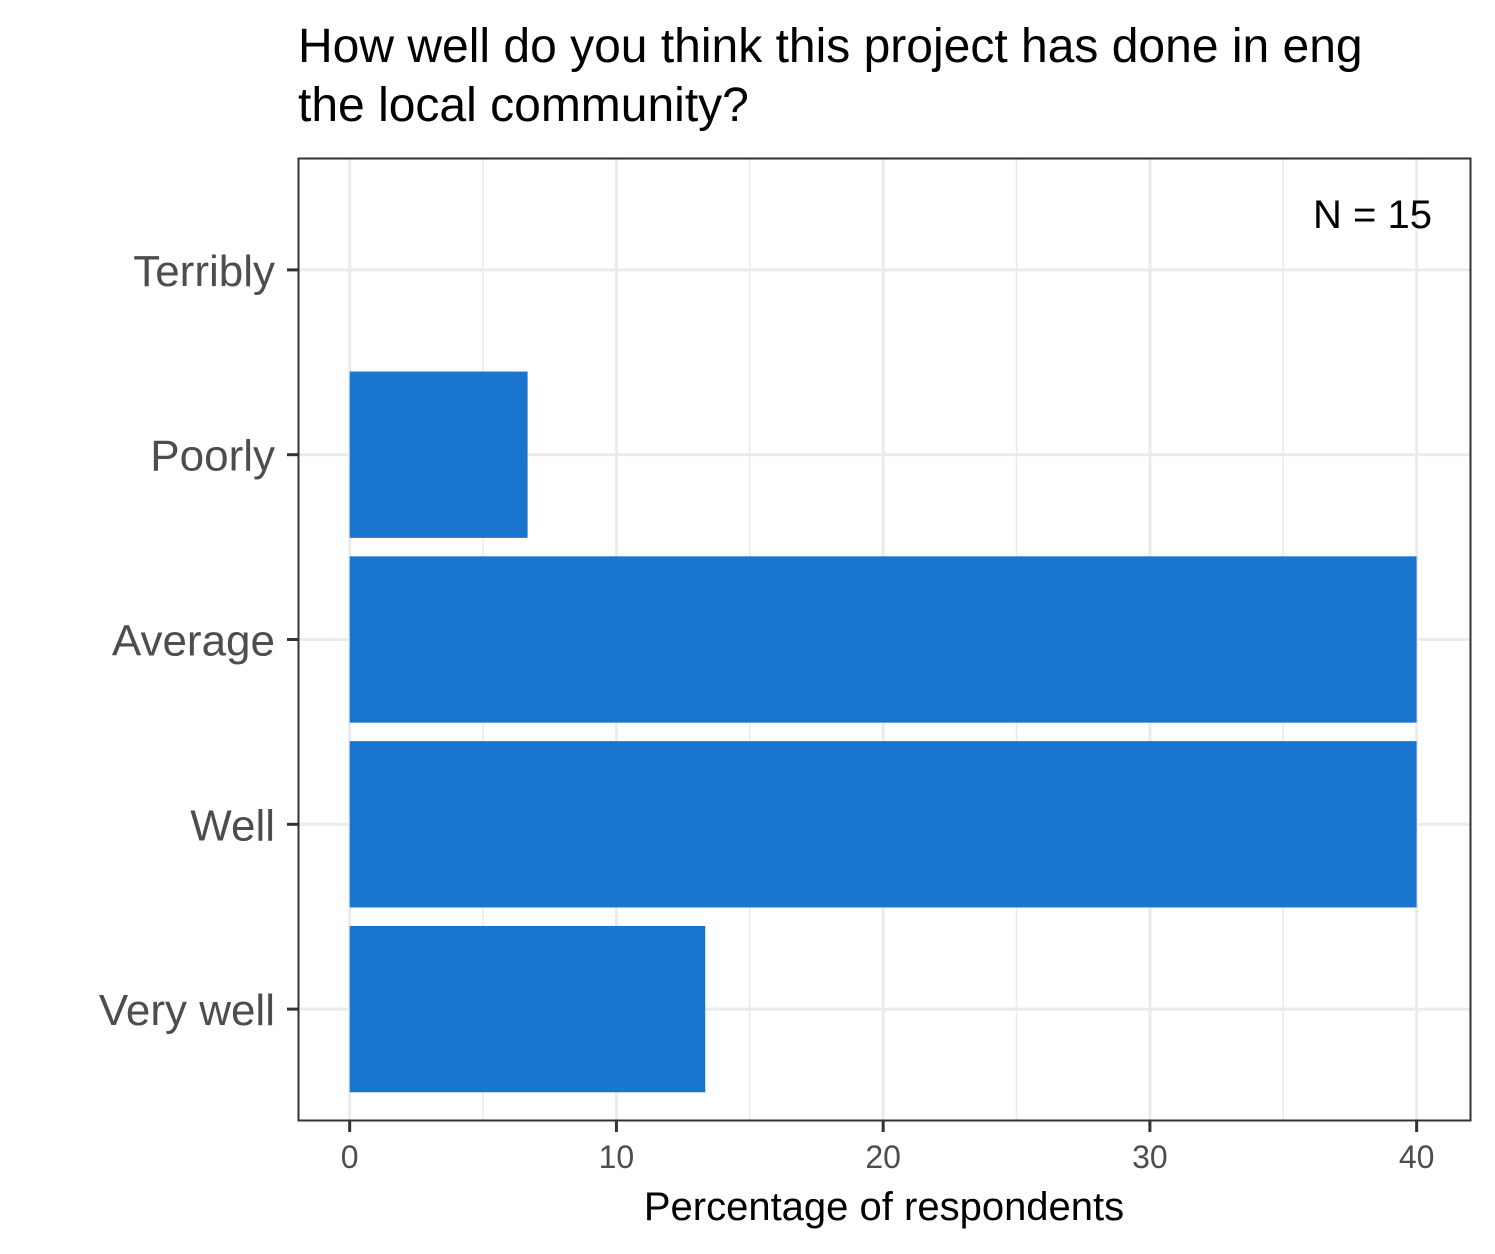 This screenshot has height=1254, width=1495. Describe the element at coordinates (212, 456) in the screenshot. I see `y-tick-label: Poorly` at that location.